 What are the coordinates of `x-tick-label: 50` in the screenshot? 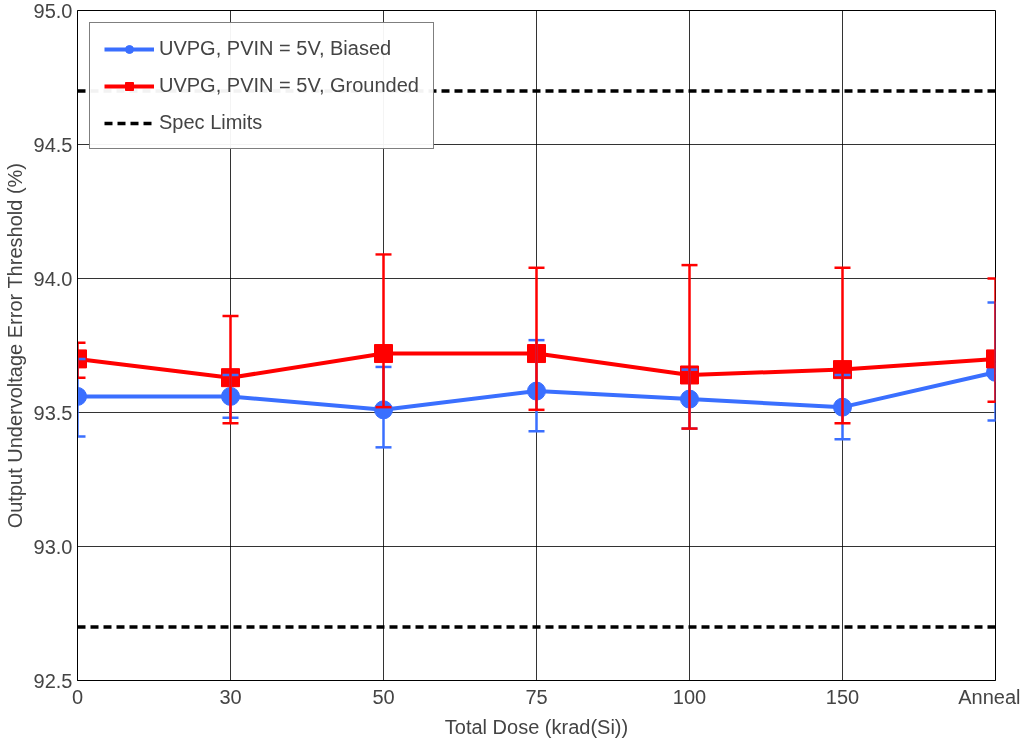 It's located at (383, 696).